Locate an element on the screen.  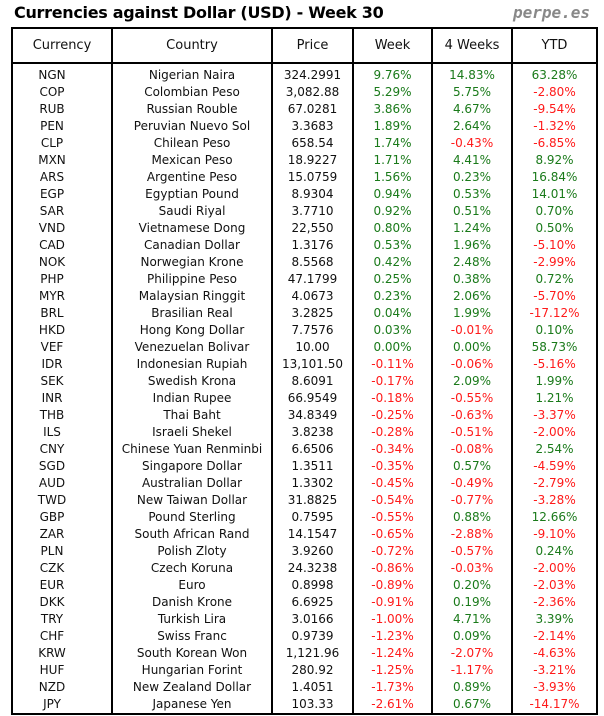
week-change: -0.11% is located at coordinates (392, 364).